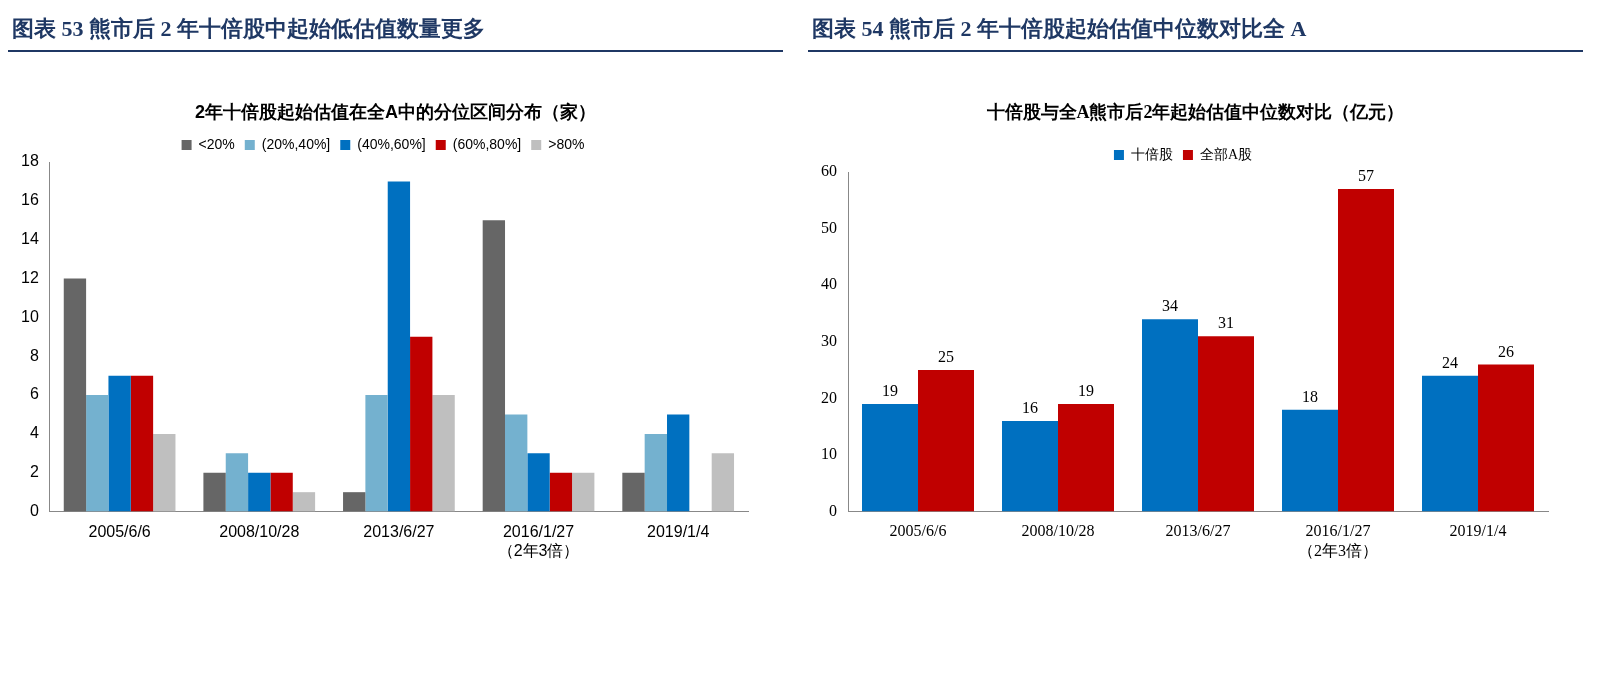 This screenshot has height=683, width=1623. I want to click on legend-label: (20%,40%], so click(296, 143).